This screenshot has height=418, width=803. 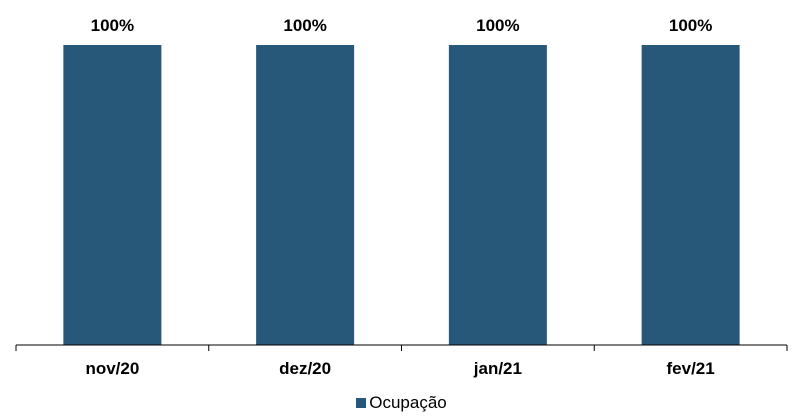 I want to click on legend-swatch, so click(x=361, y=403).